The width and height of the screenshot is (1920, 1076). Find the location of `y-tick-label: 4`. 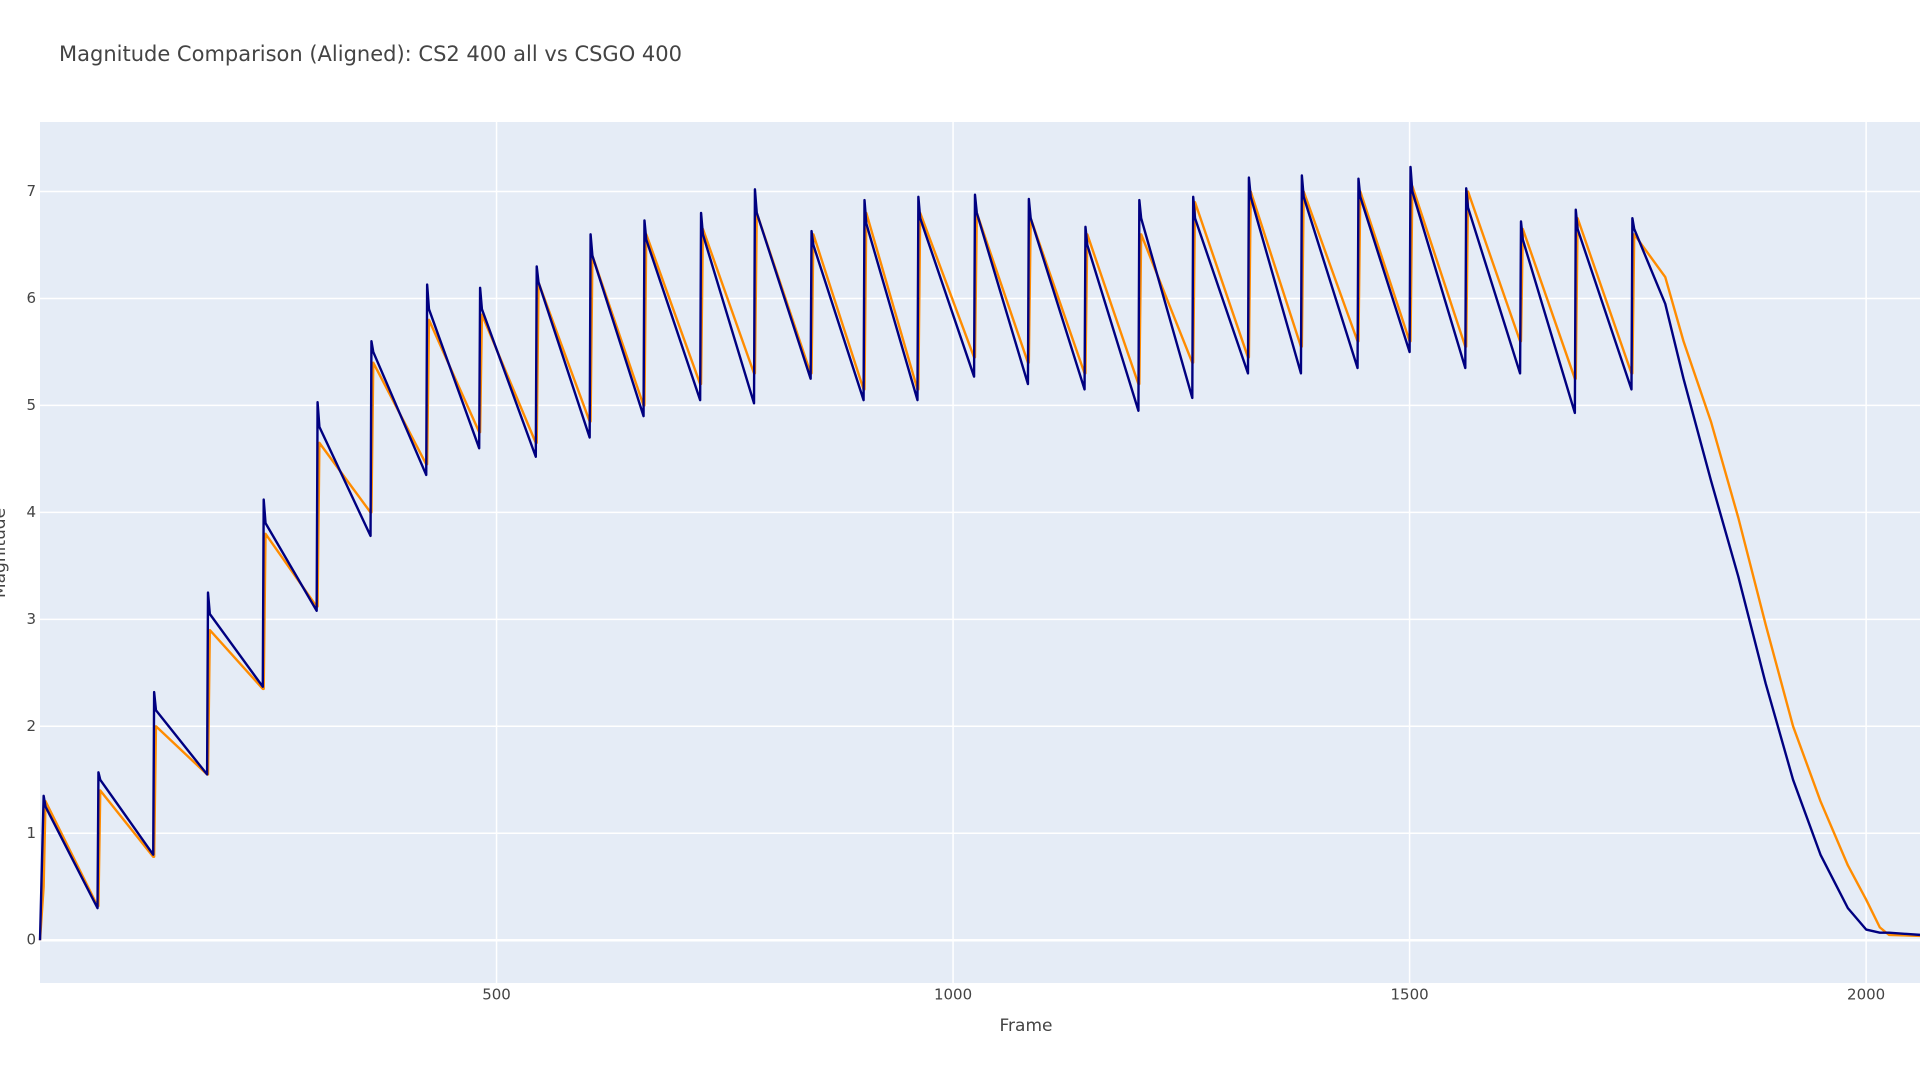

y-tick-label: 4 is located at coordinates (31, 512).